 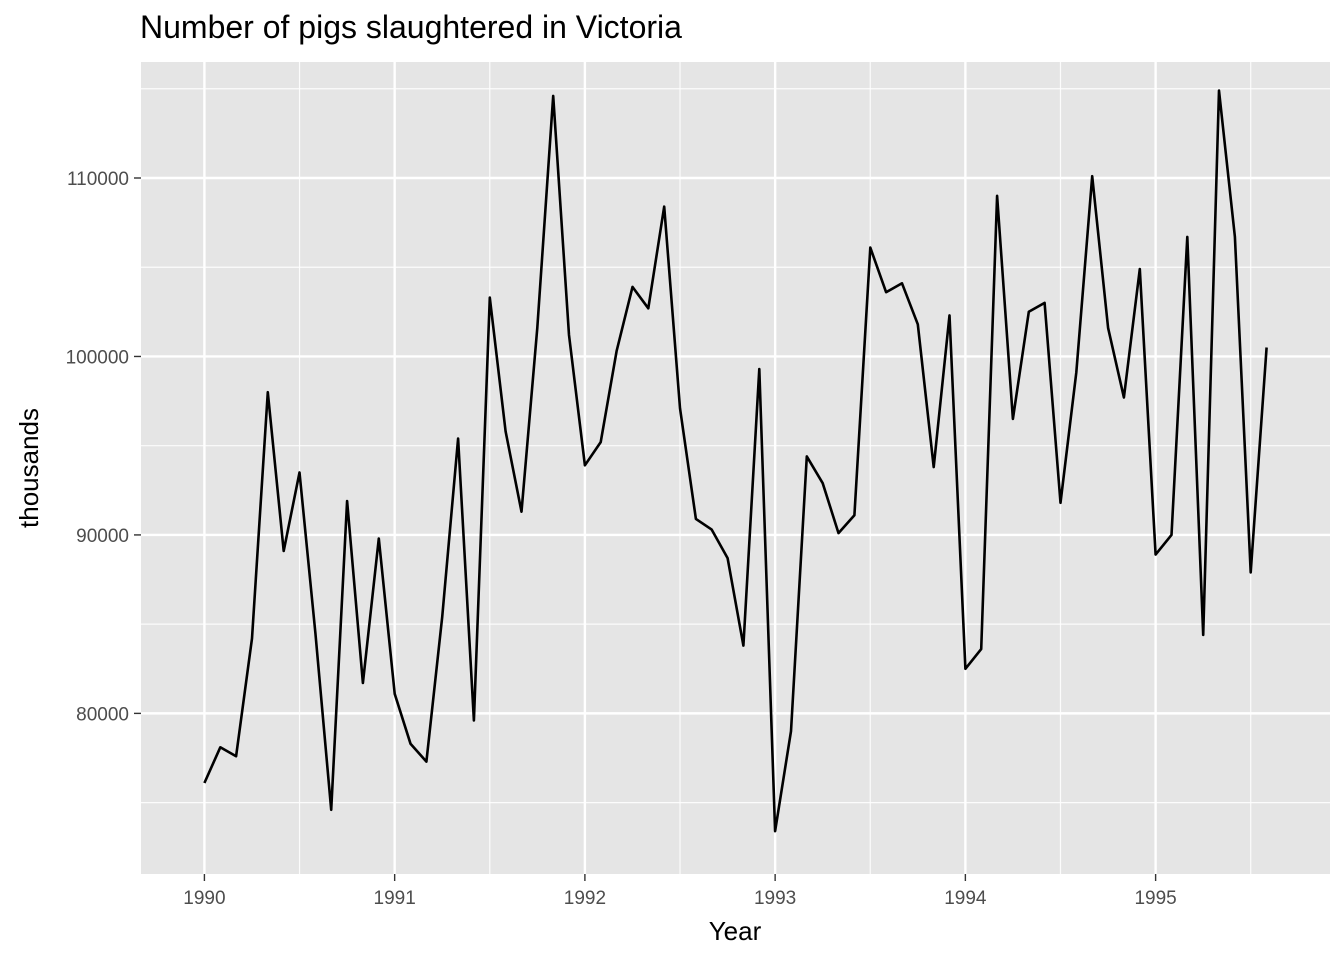 I want to click on x-axis-title: Year, so click(x=735, y=931).